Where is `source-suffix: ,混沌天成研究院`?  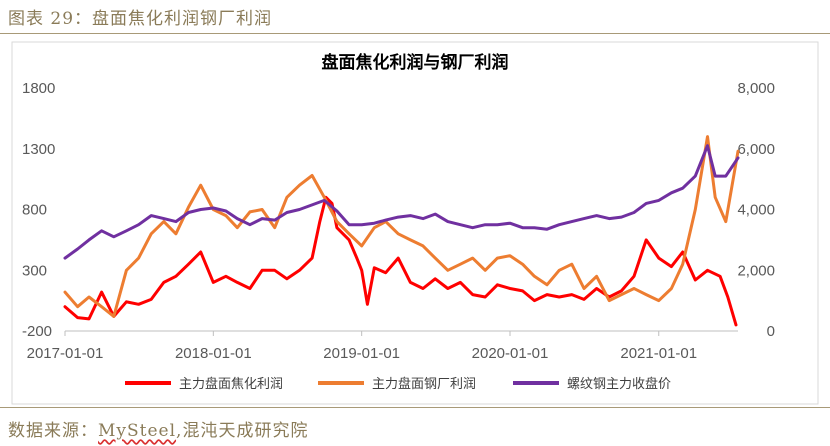
source-suffix: ,混沌天成研究院 is located at coordinates (242, 431).